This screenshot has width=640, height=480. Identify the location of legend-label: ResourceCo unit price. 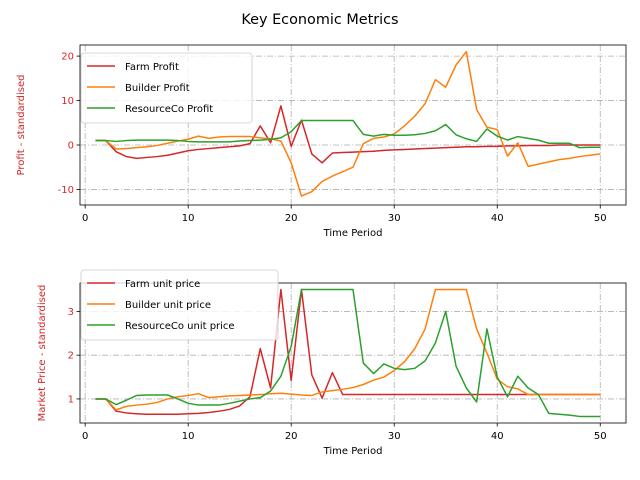
(180, 326).